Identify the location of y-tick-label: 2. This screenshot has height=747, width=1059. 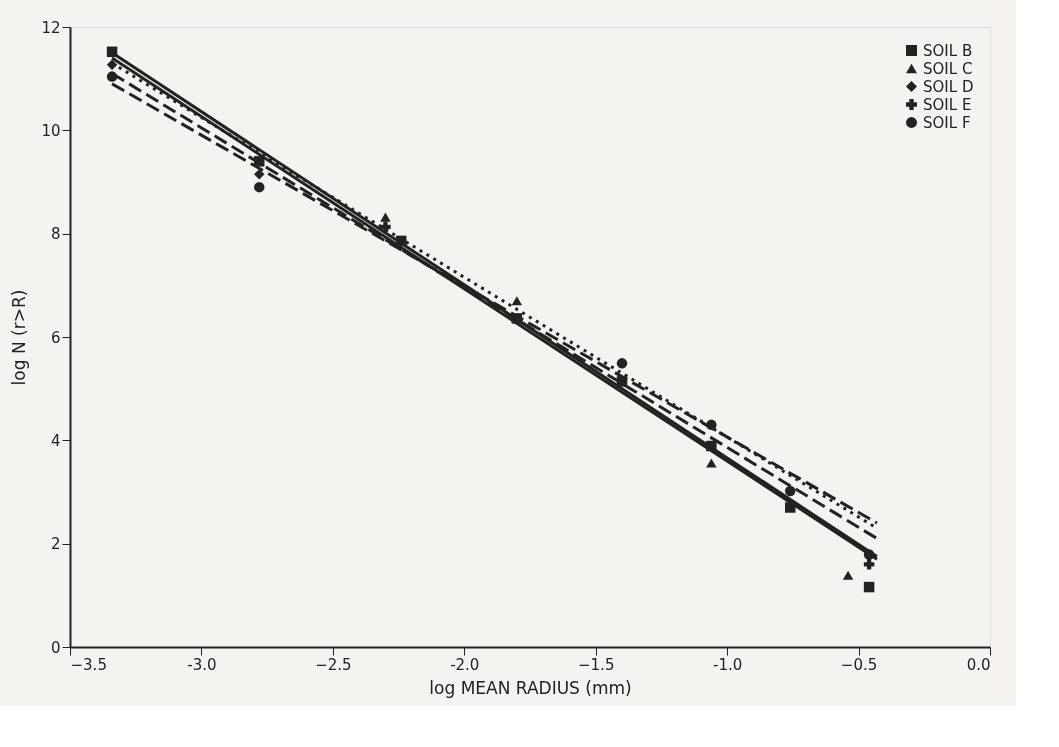
(55, 544).